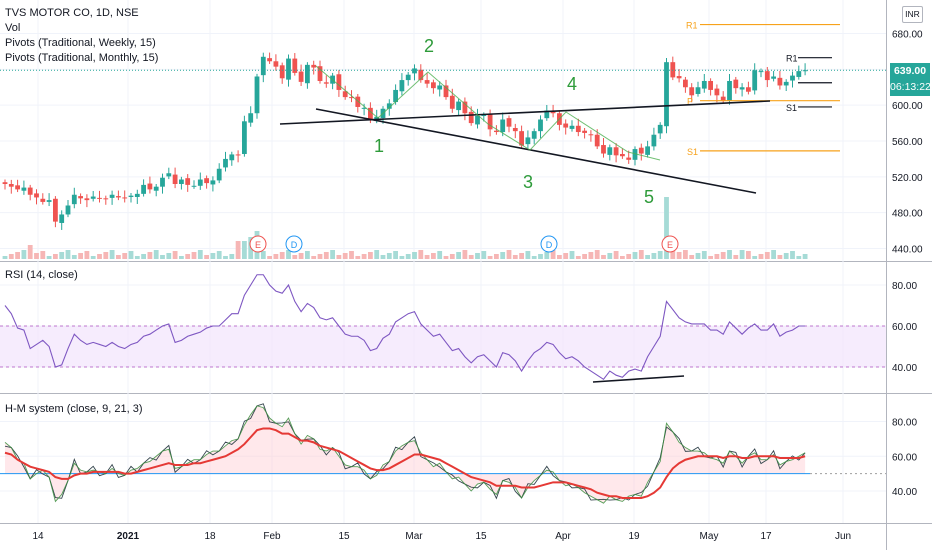 This screenshot has height=555, width=932. I want to click on hm-slow-line, so click(405, 463).